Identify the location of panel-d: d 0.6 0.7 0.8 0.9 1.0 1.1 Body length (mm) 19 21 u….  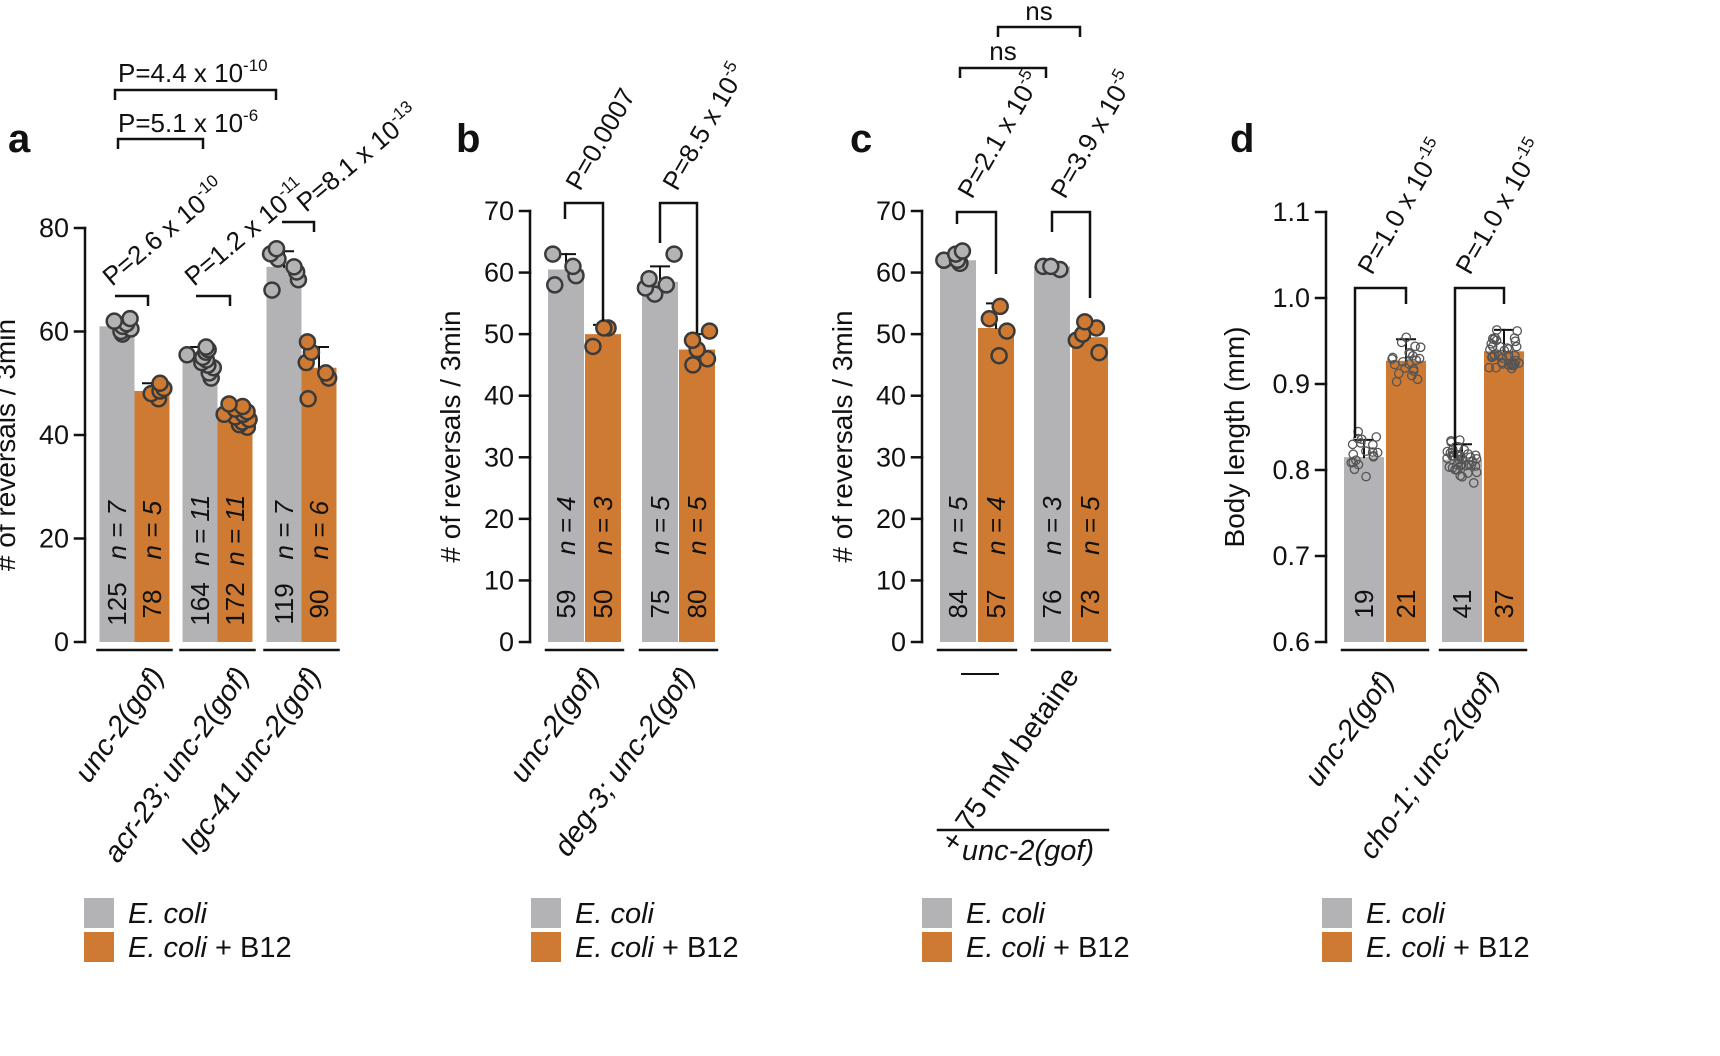
(1379, 491).